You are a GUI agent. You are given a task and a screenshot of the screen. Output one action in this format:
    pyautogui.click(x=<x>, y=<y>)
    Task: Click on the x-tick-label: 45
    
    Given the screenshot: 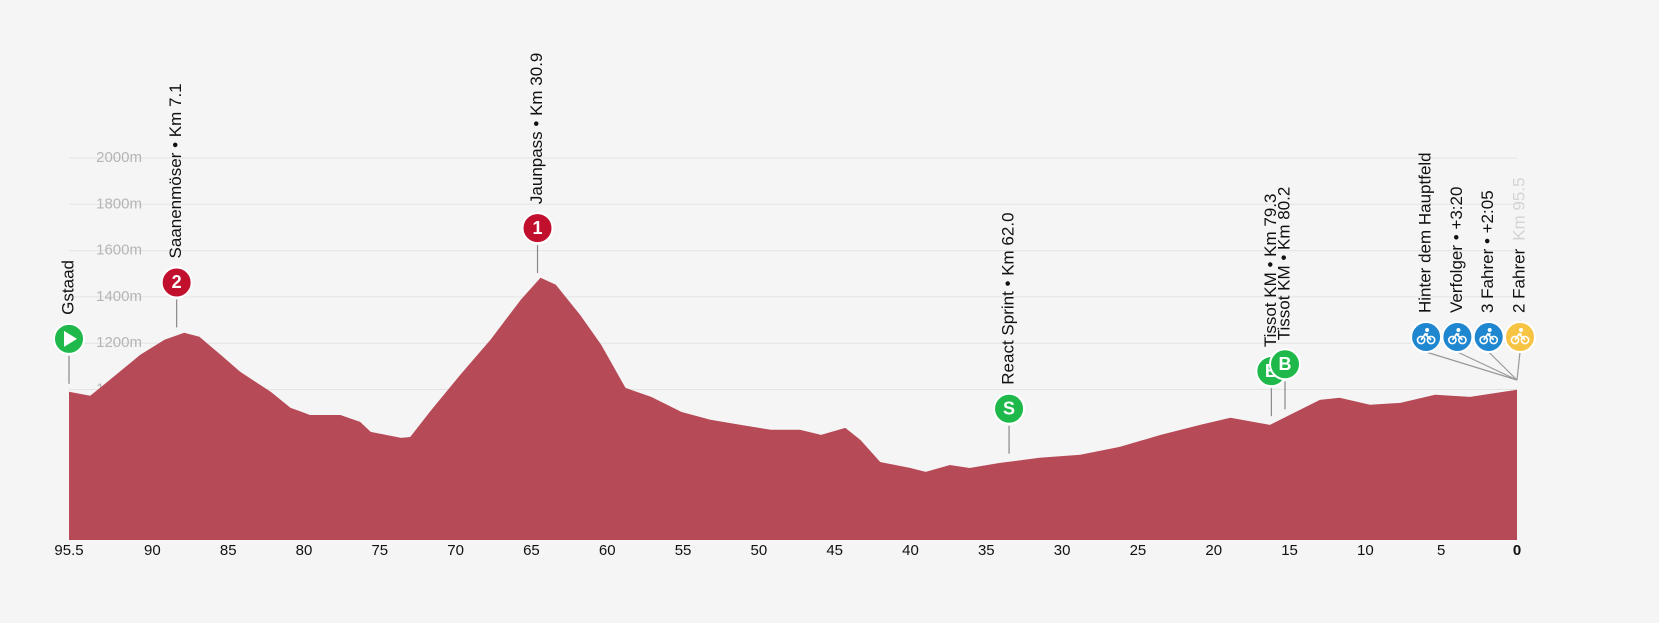 What is the action you would take?
    pyautogui.click(x=834, y=550)
    